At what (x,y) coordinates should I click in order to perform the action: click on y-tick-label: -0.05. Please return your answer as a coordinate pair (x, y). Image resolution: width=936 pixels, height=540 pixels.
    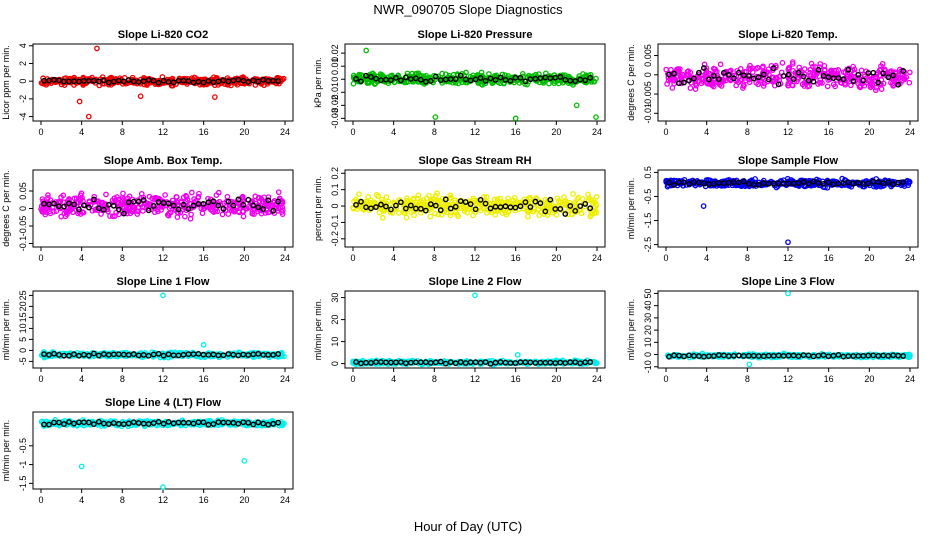
    Looking at the image, I should click on (23, 226).